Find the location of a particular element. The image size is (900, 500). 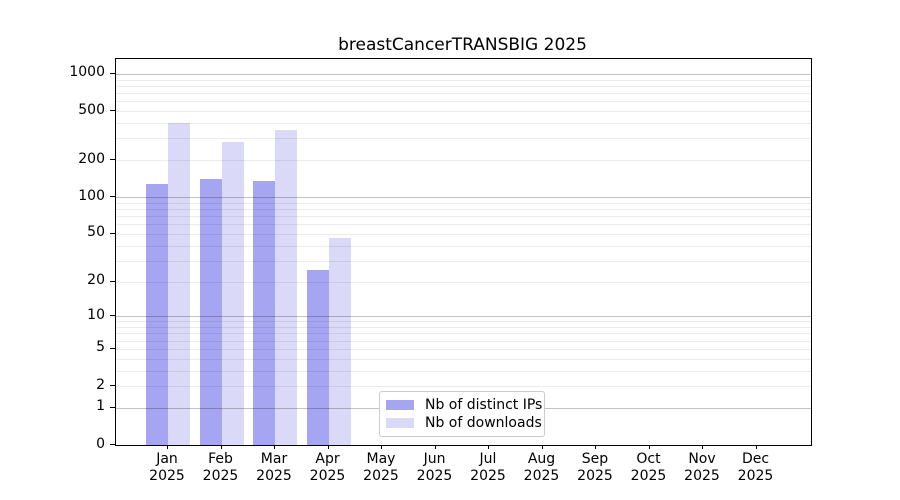

y-tick-label: 20 is located at coordinates (96, 280).